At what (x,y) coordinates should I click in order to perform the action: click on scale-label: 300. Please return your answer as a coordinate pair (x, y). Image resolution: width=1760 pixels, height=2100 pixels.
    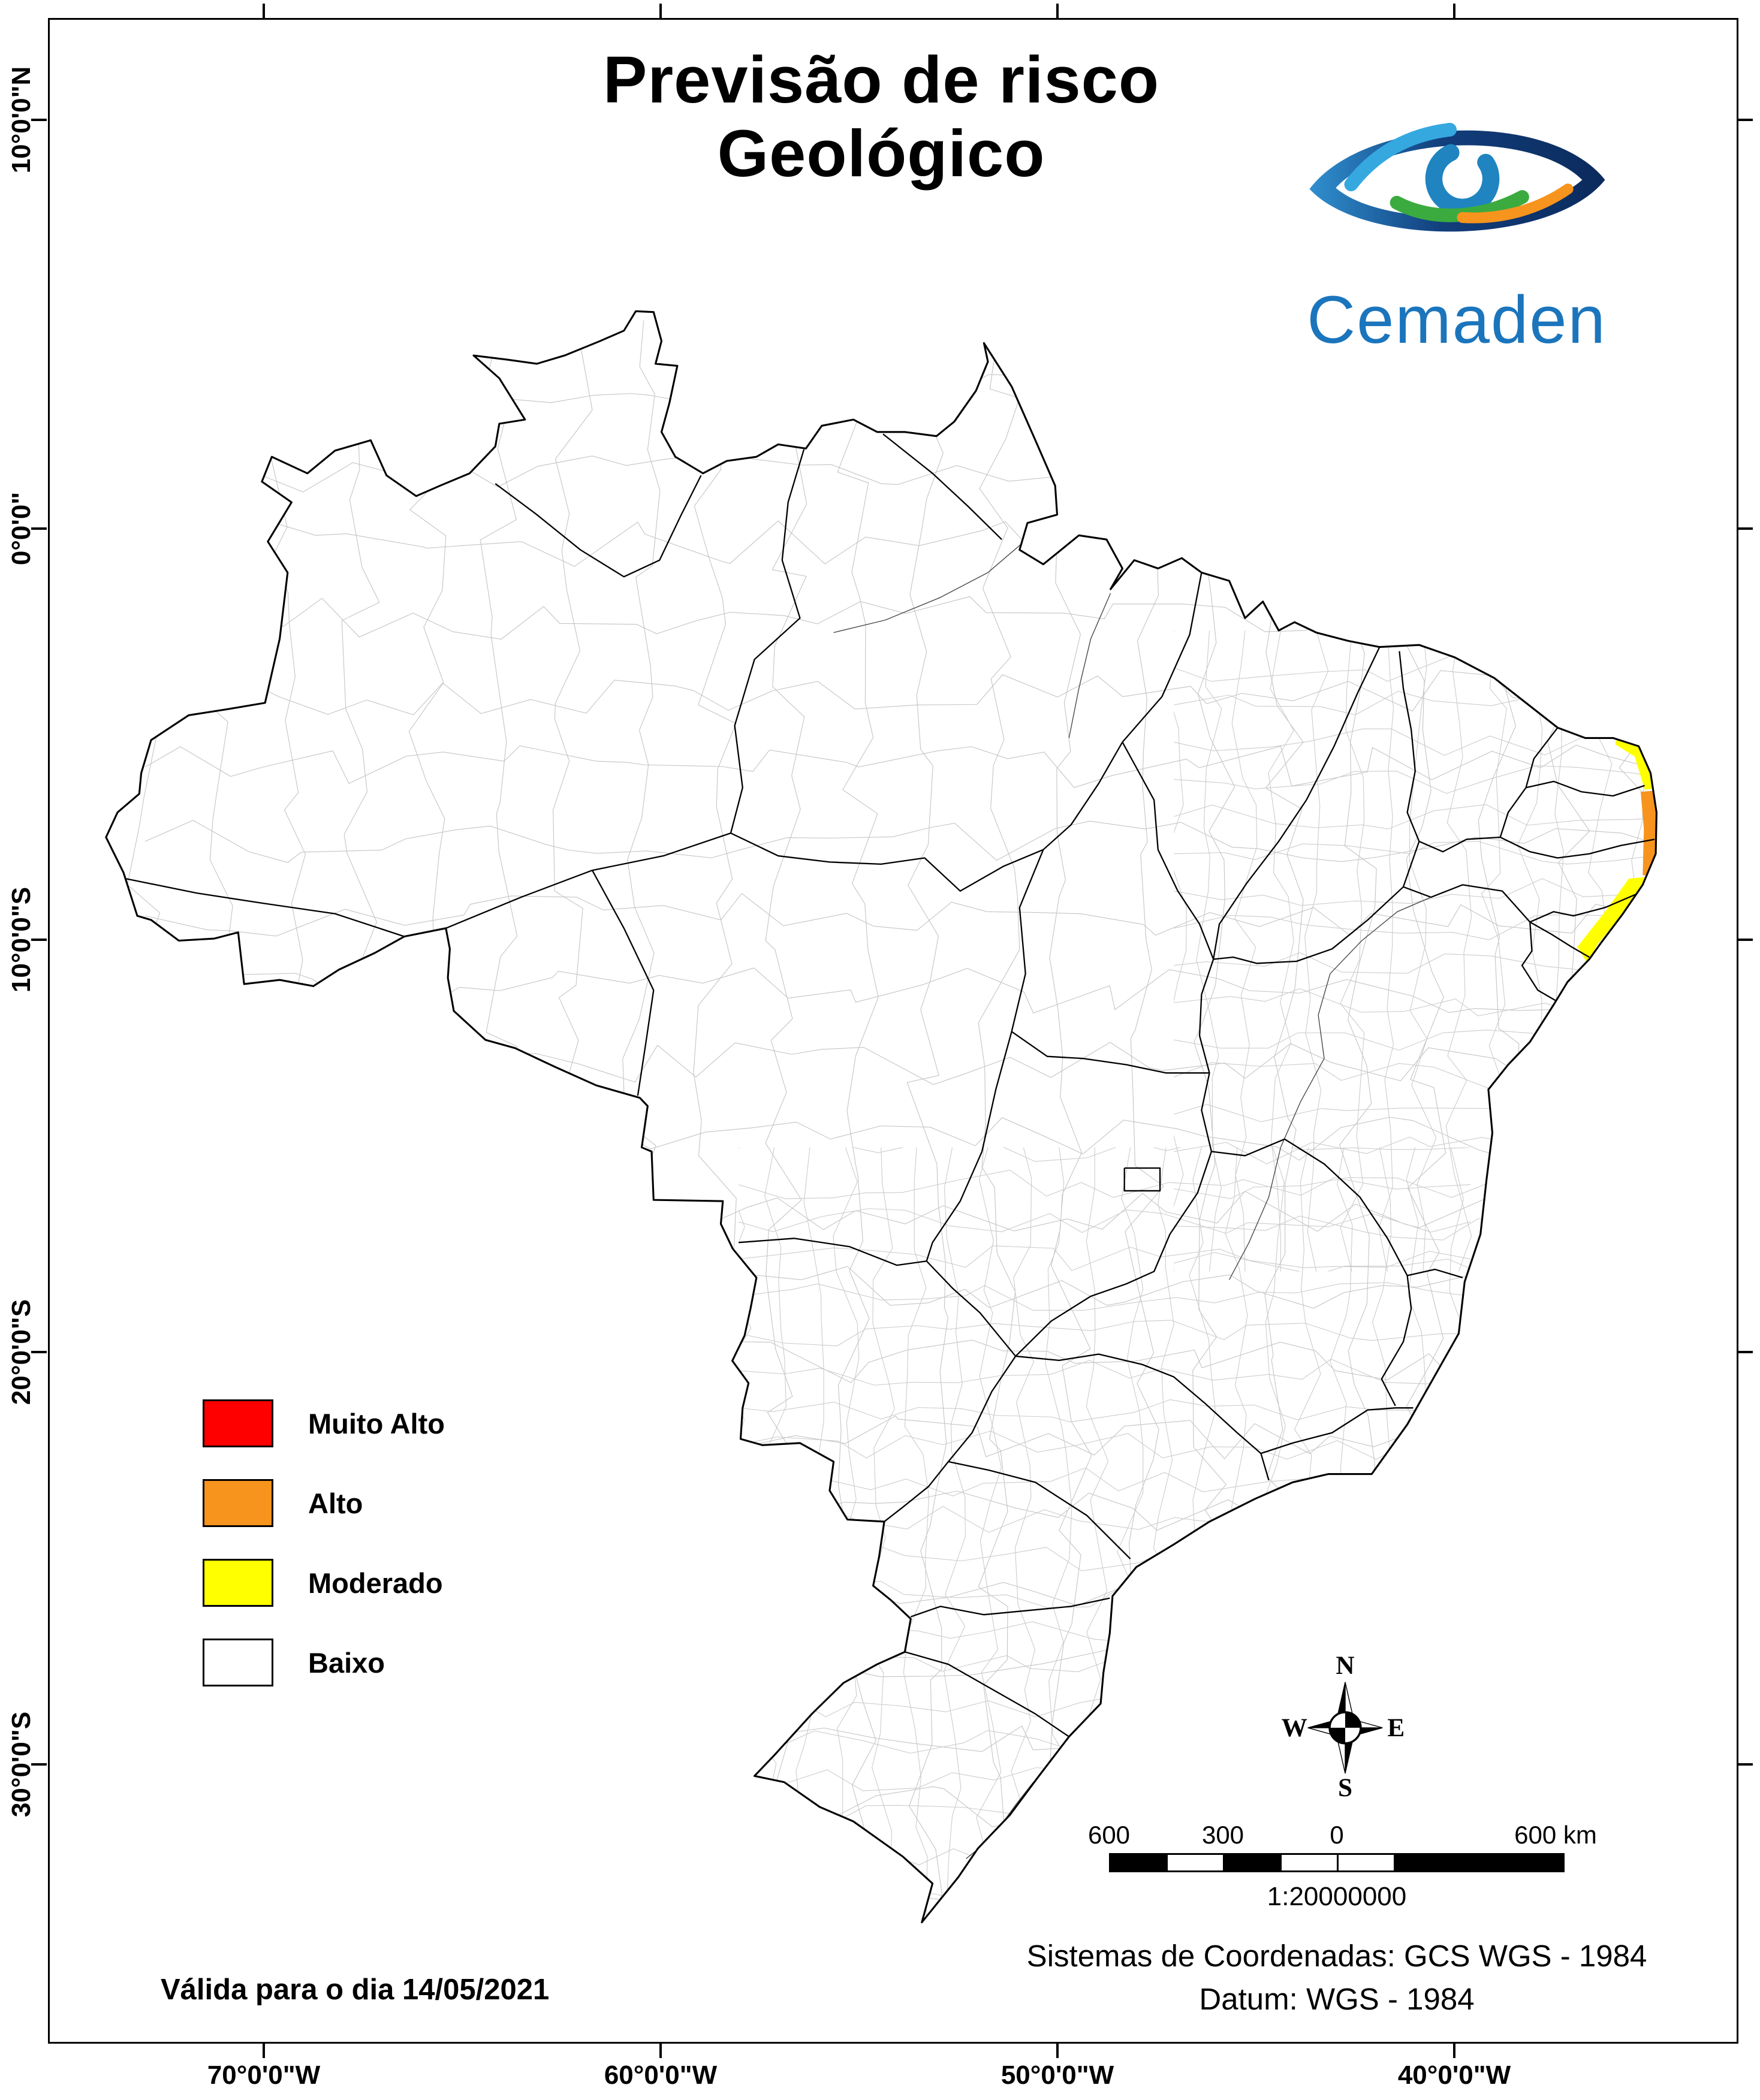
    Looking at the image, I should click on (1222, 1835).